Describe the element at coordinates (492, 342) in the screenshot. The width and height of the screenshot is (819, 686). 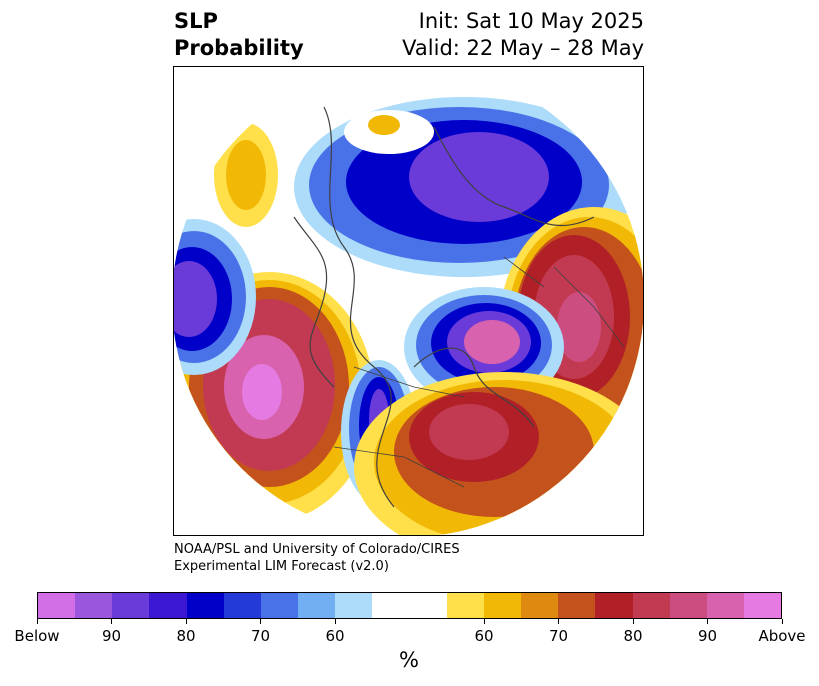
I see `atlantic-low-core` at that location.